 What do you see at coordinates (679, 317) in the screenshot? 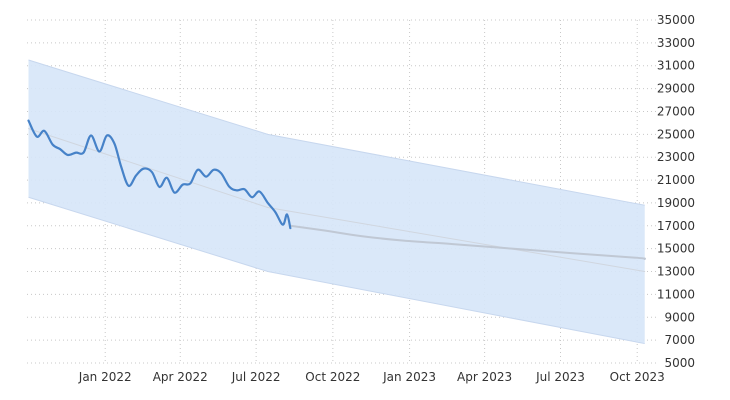
I see `y-tick-label: 9000` at bounding box center [679, 317].